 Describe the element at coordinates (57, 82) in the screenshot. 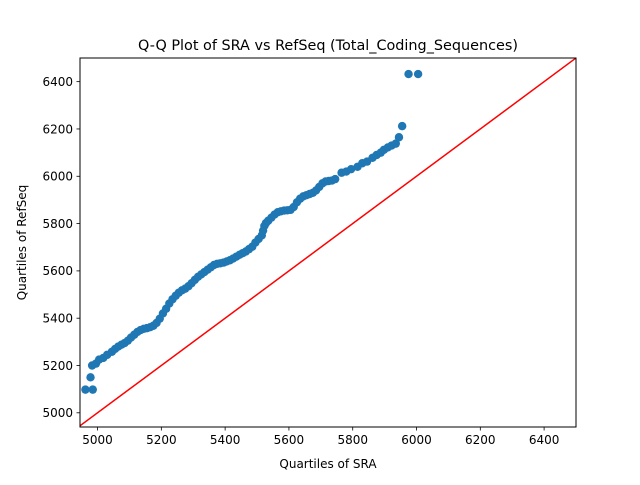

I see `y-tick-label: 6400` at that location.